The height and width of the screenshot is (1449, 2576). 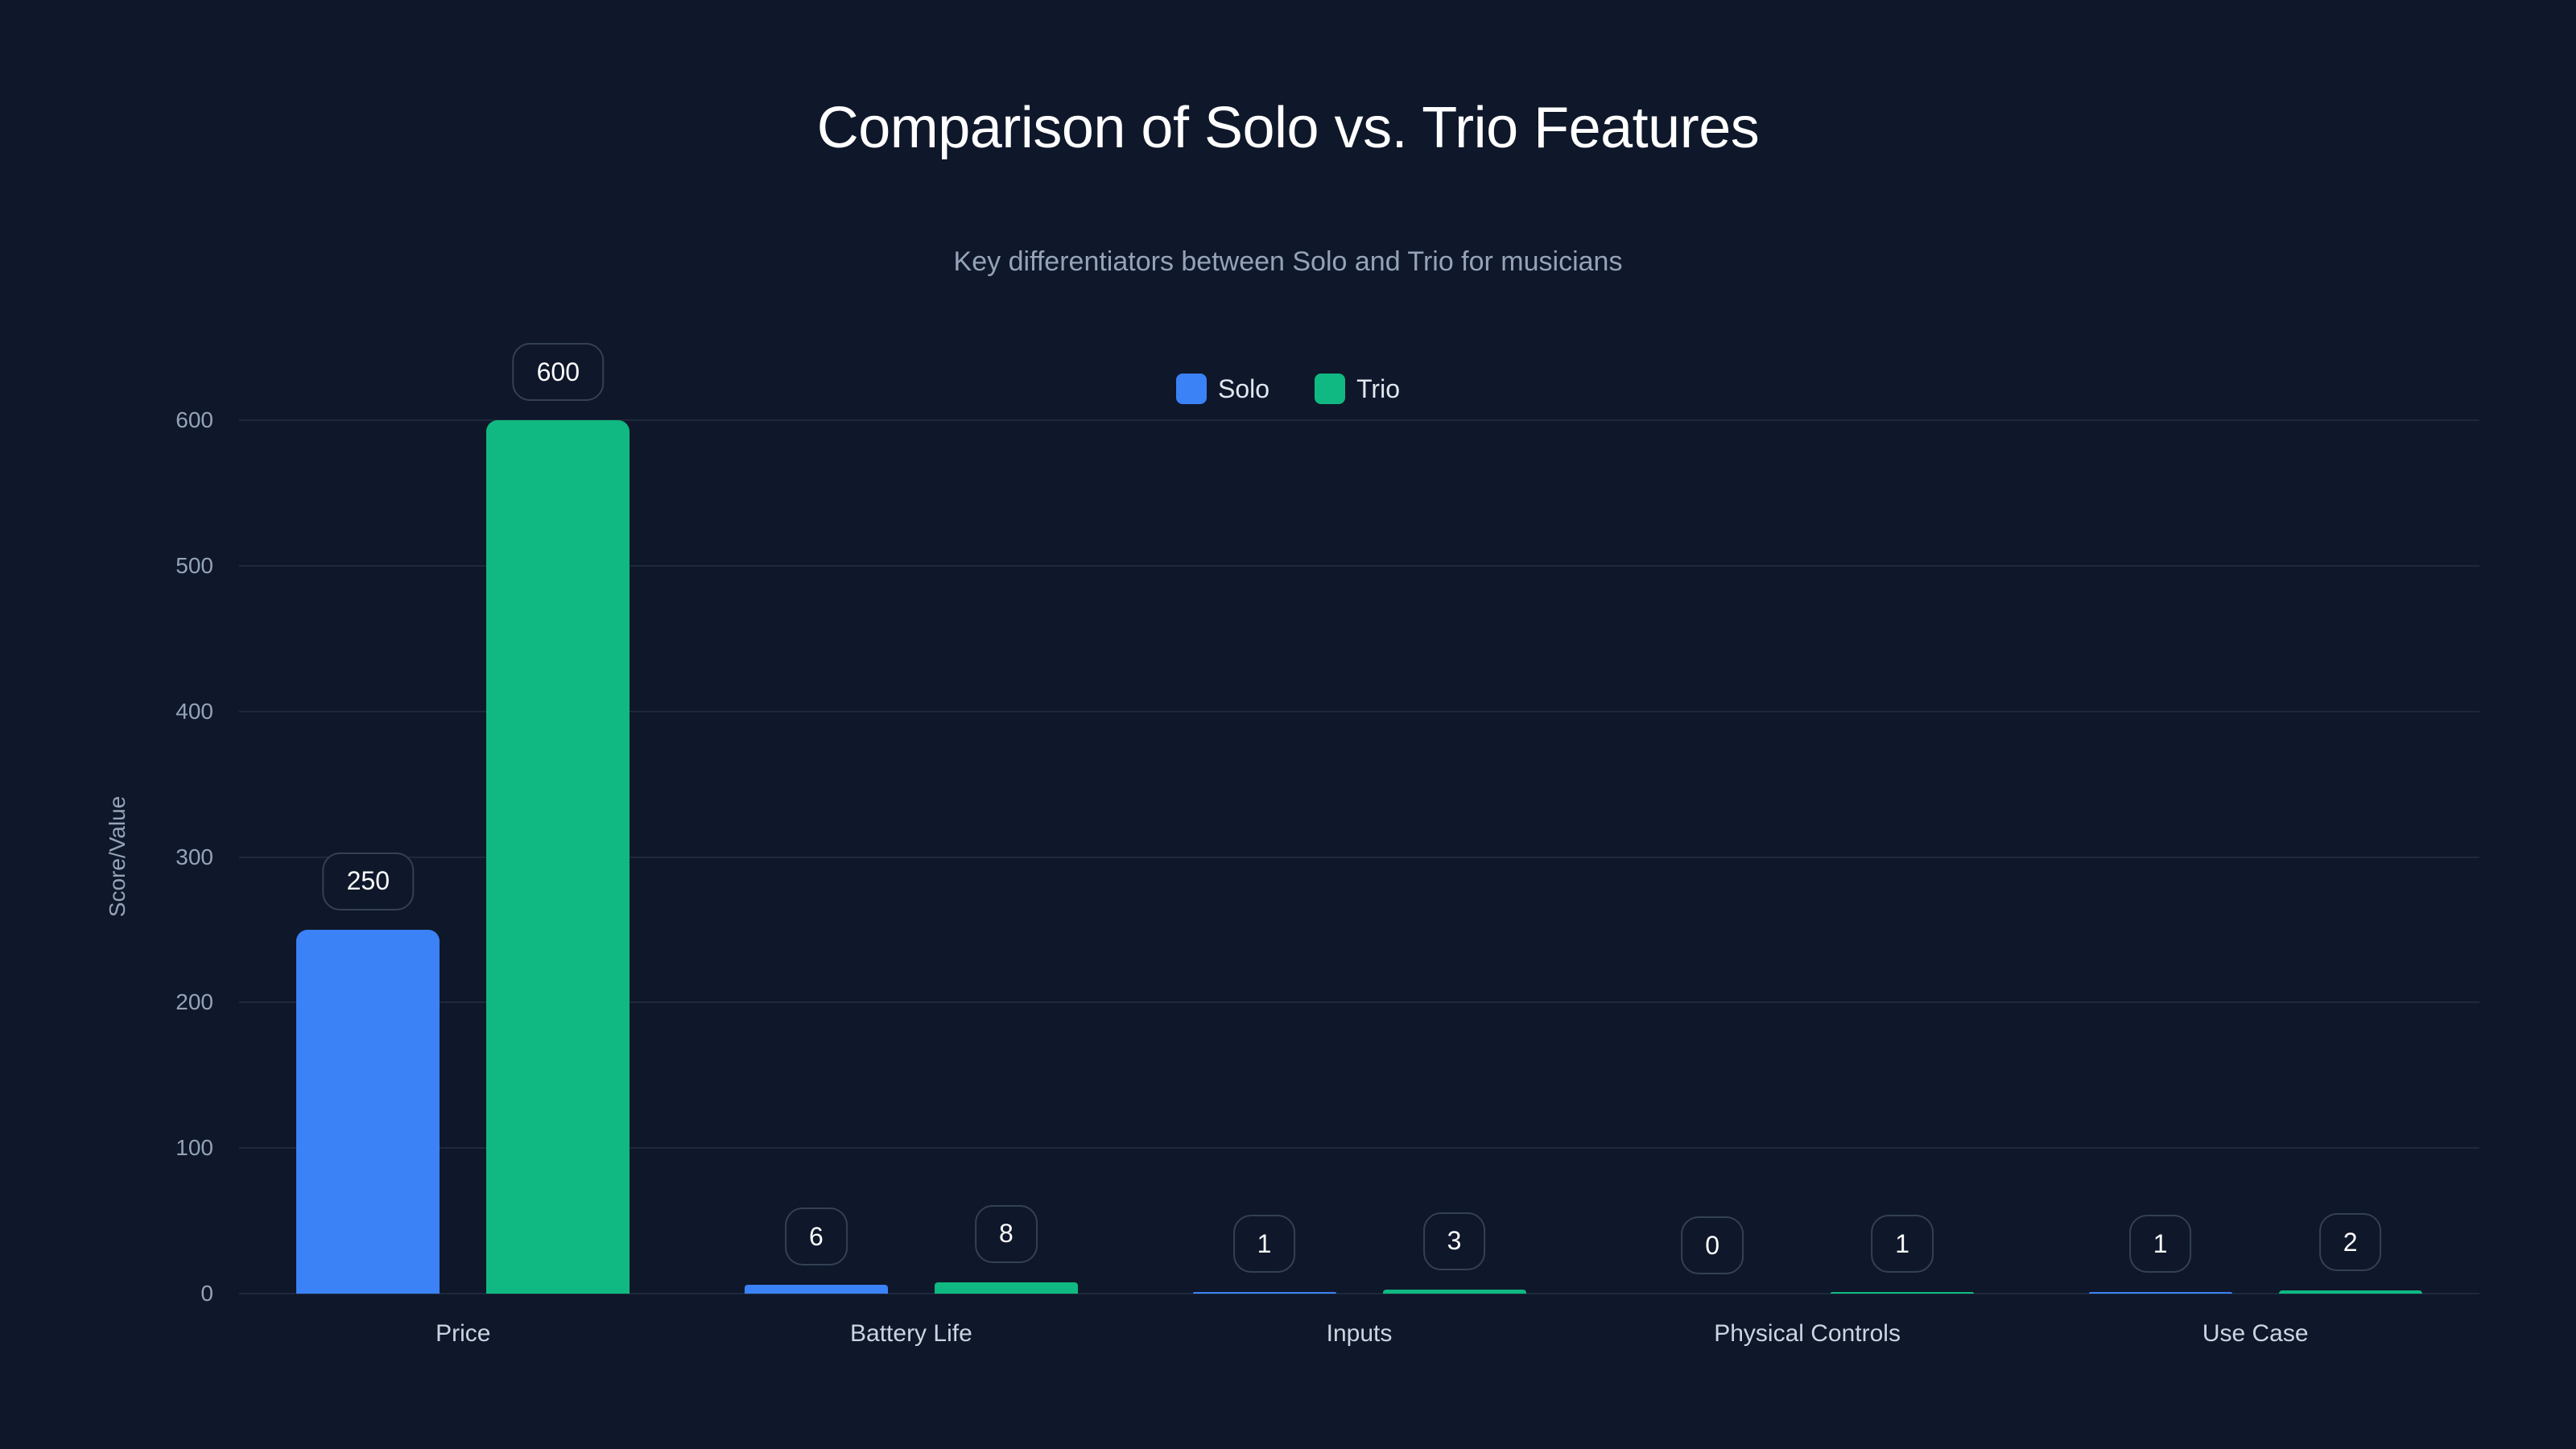 I want to click on bar-solo-price, so click(x=368, y=1111).